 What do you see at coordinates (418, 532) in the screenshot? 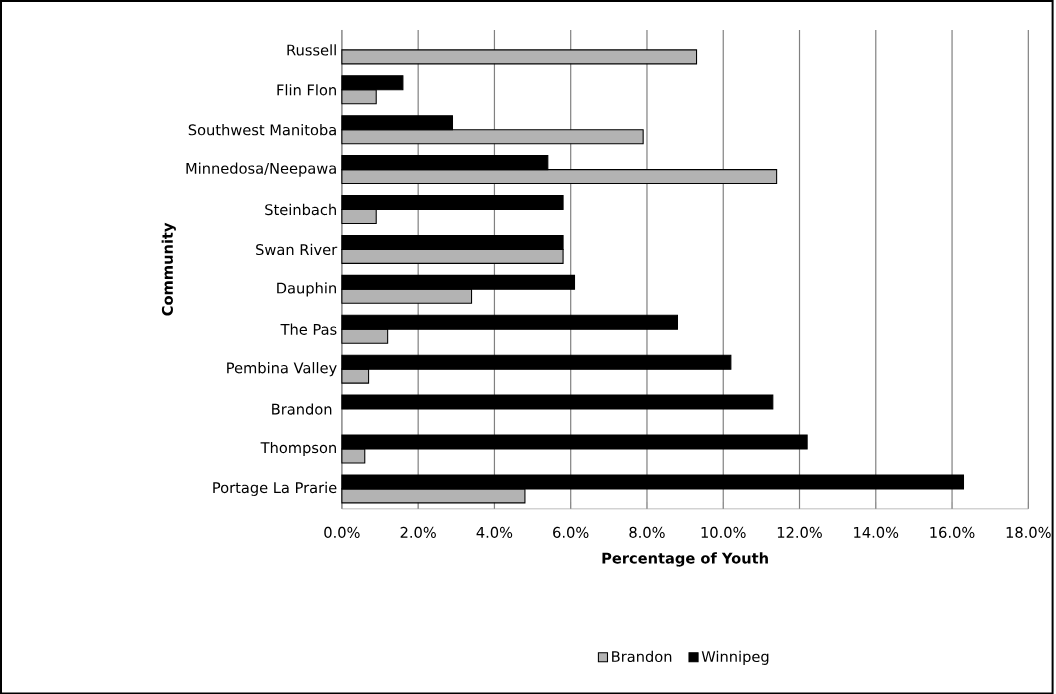
I see `x-tick-label: 2.0%` at bounding box center [418, 532].